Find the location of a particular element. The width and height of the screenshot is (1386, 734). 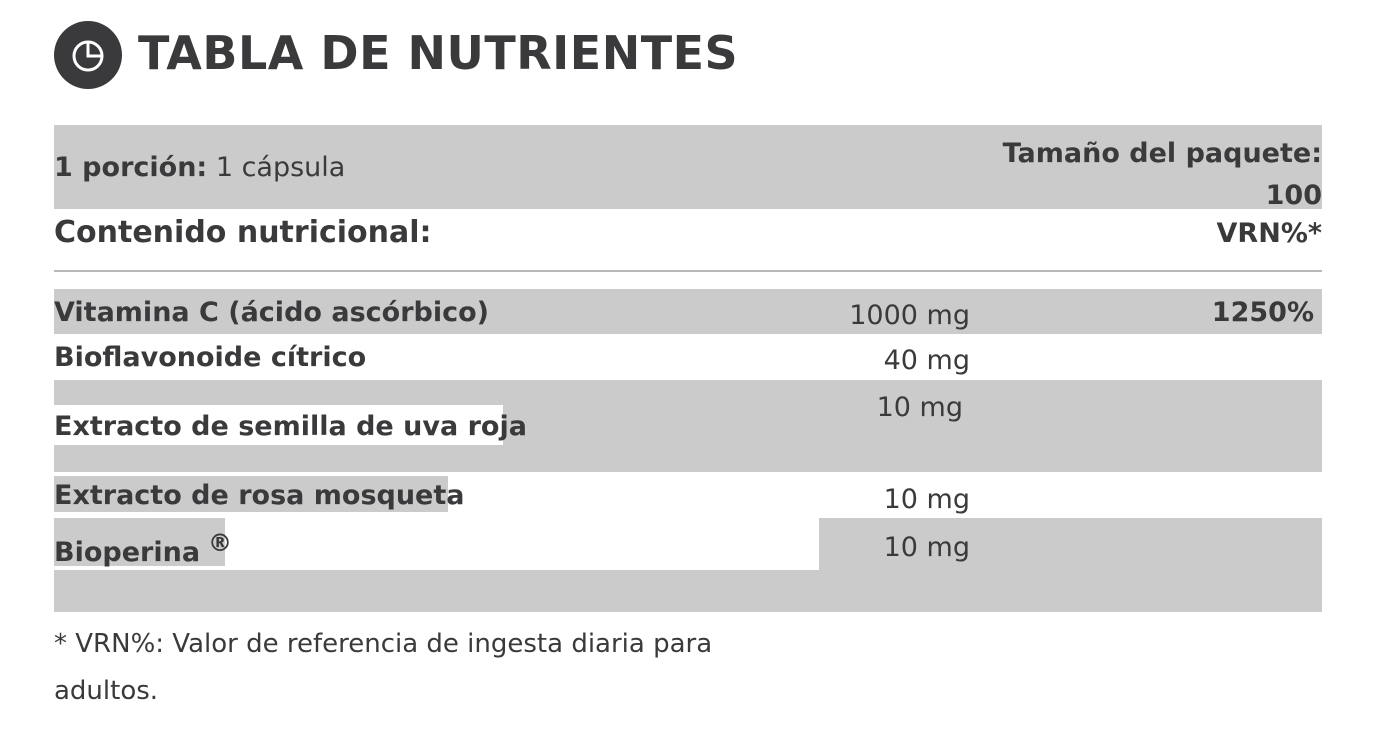

label-highlight-rosehip is located at coordinates (251, 494).